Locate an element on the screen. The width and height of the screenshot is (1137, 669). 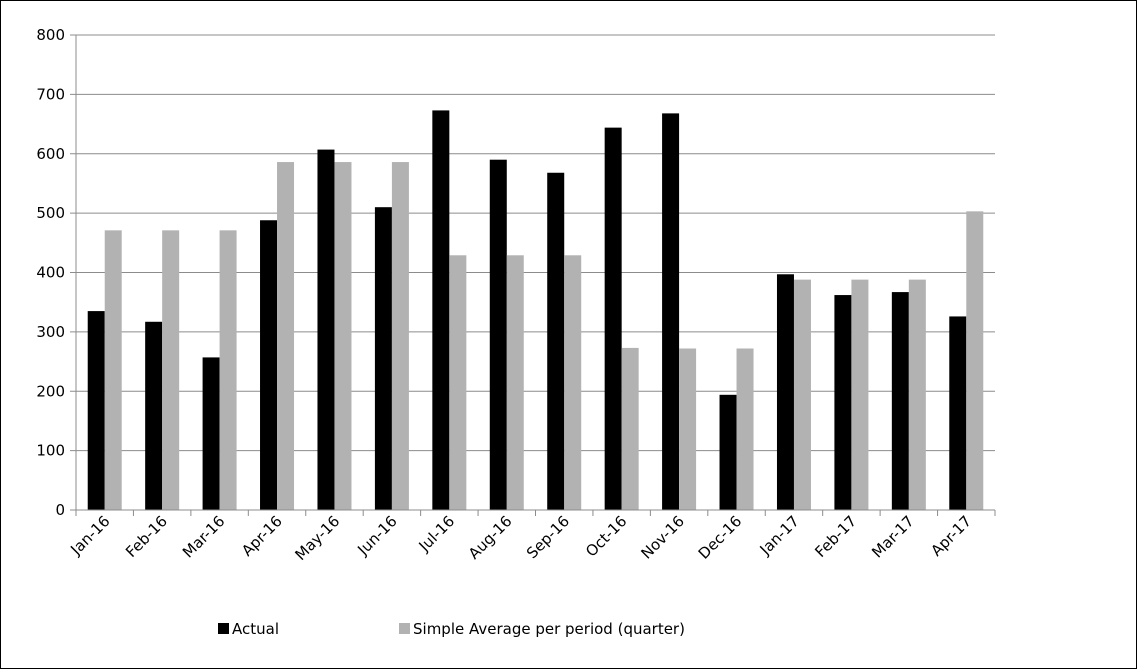
y-tick-label-500: 500 is located at coordinates (50, 213).